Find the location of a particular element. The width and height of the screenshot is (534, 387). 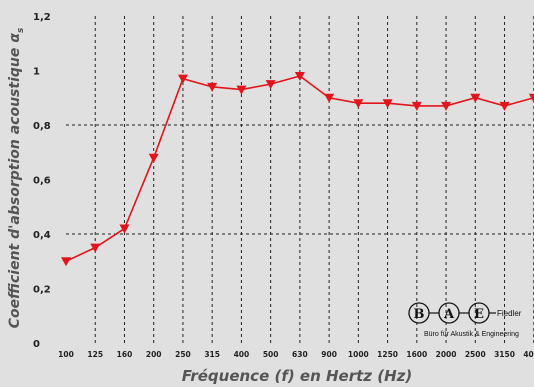

y-tick-label: 0 is located at coordinates (36, 344).